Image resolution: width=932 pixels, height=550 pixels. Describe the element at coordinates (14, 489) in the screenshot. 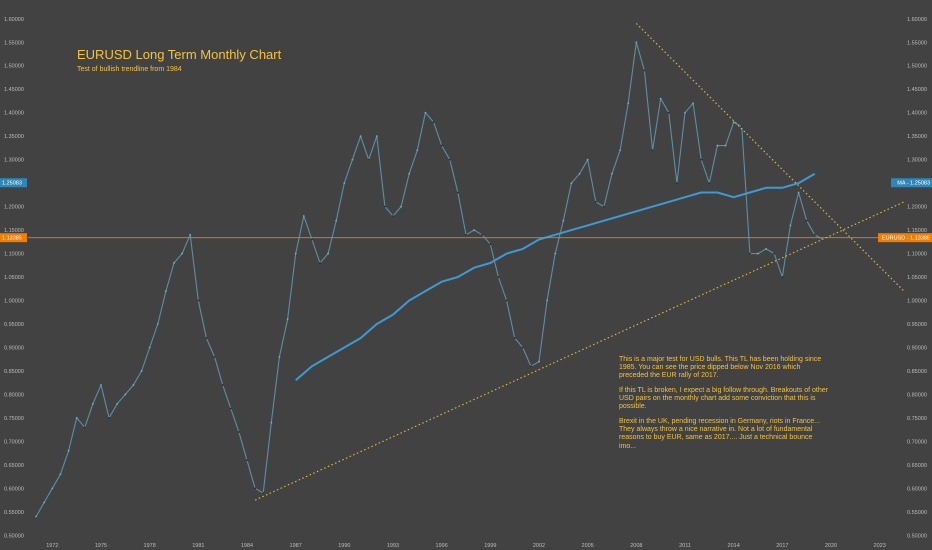

I see `y-tick-label-left: 0.60000` at that location.